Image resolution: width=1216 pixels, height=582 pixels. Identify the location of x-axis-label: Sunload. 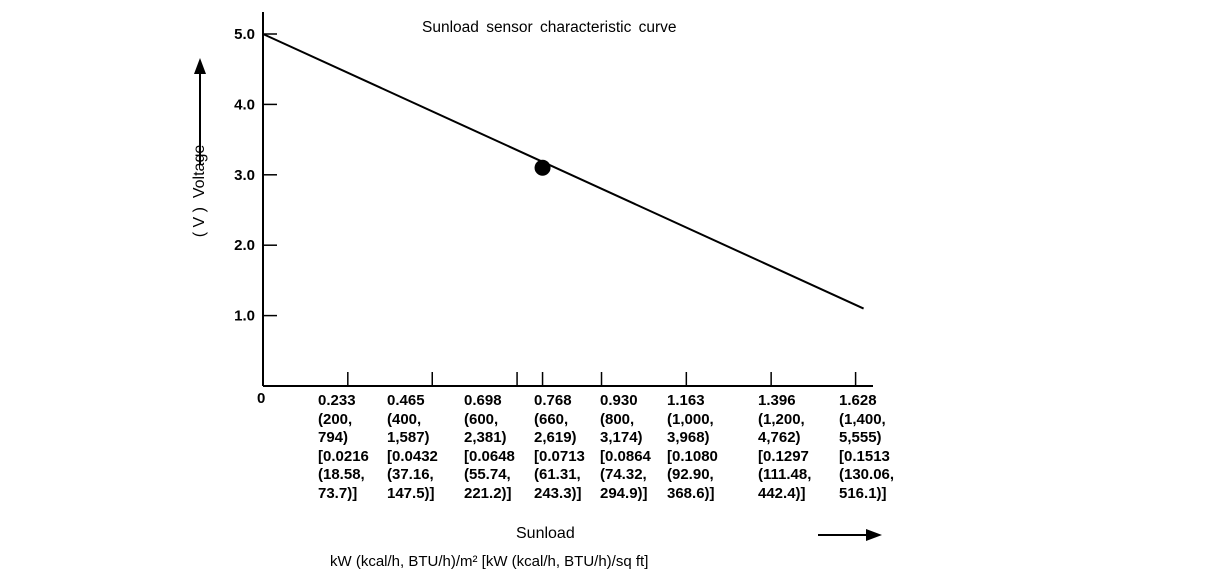
(545, 533).